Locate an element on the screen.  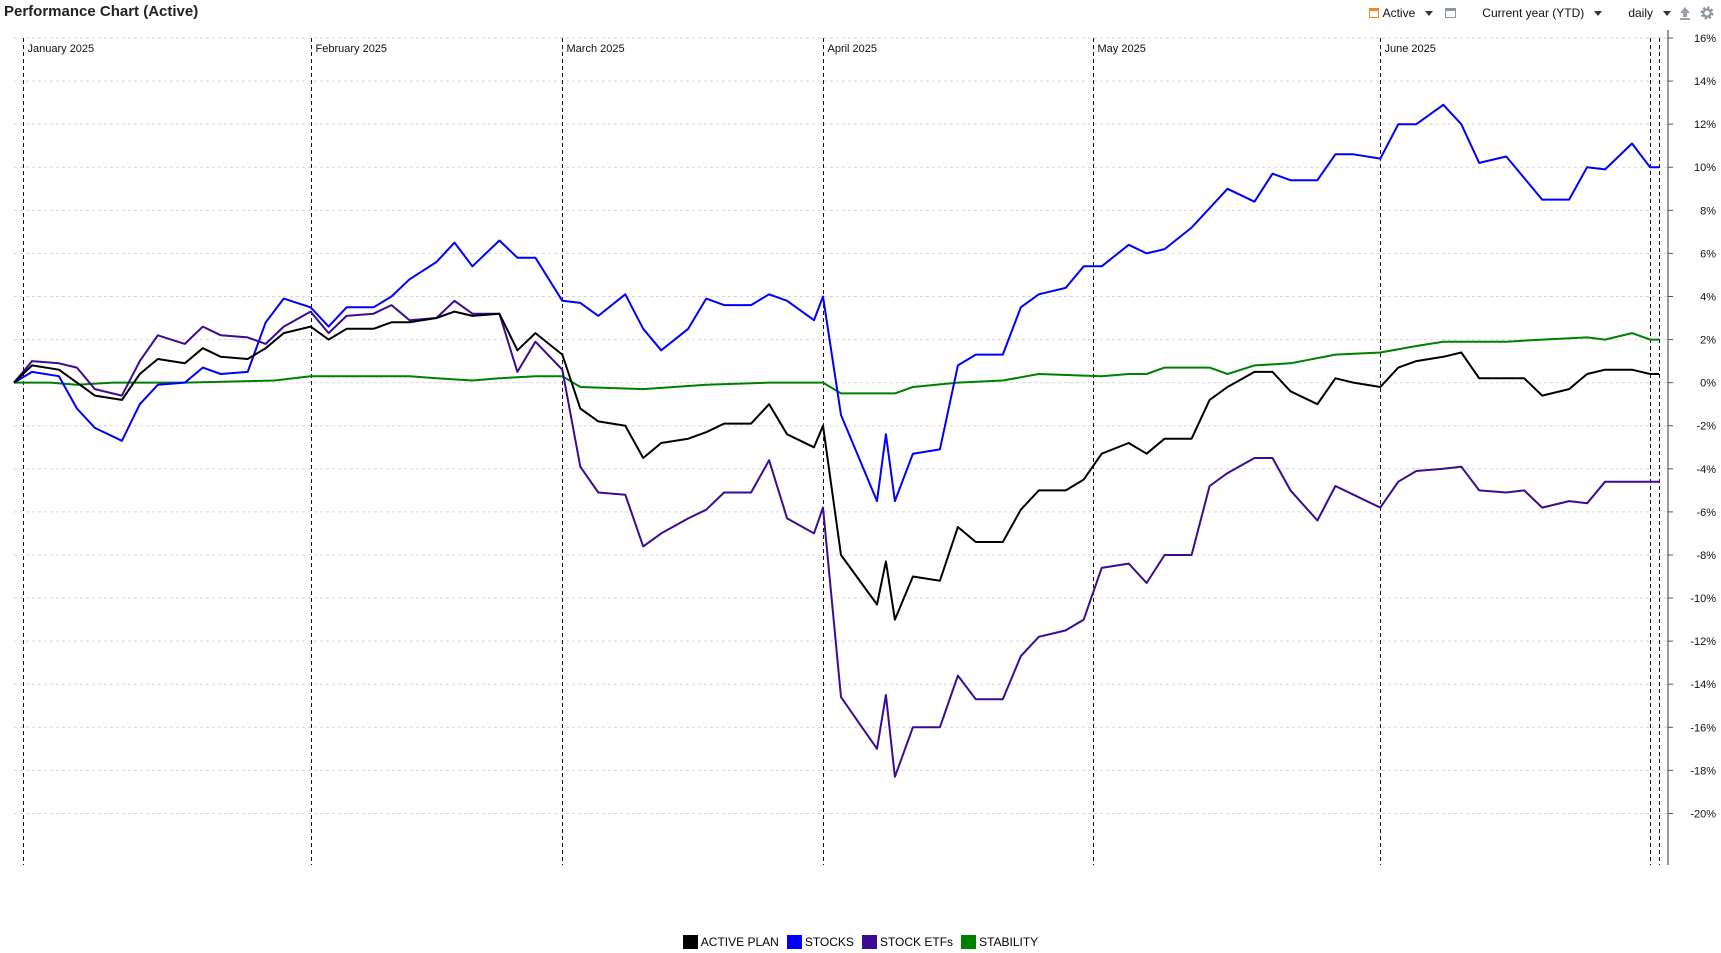
gear-icon is located at coordinates (1707, 13).